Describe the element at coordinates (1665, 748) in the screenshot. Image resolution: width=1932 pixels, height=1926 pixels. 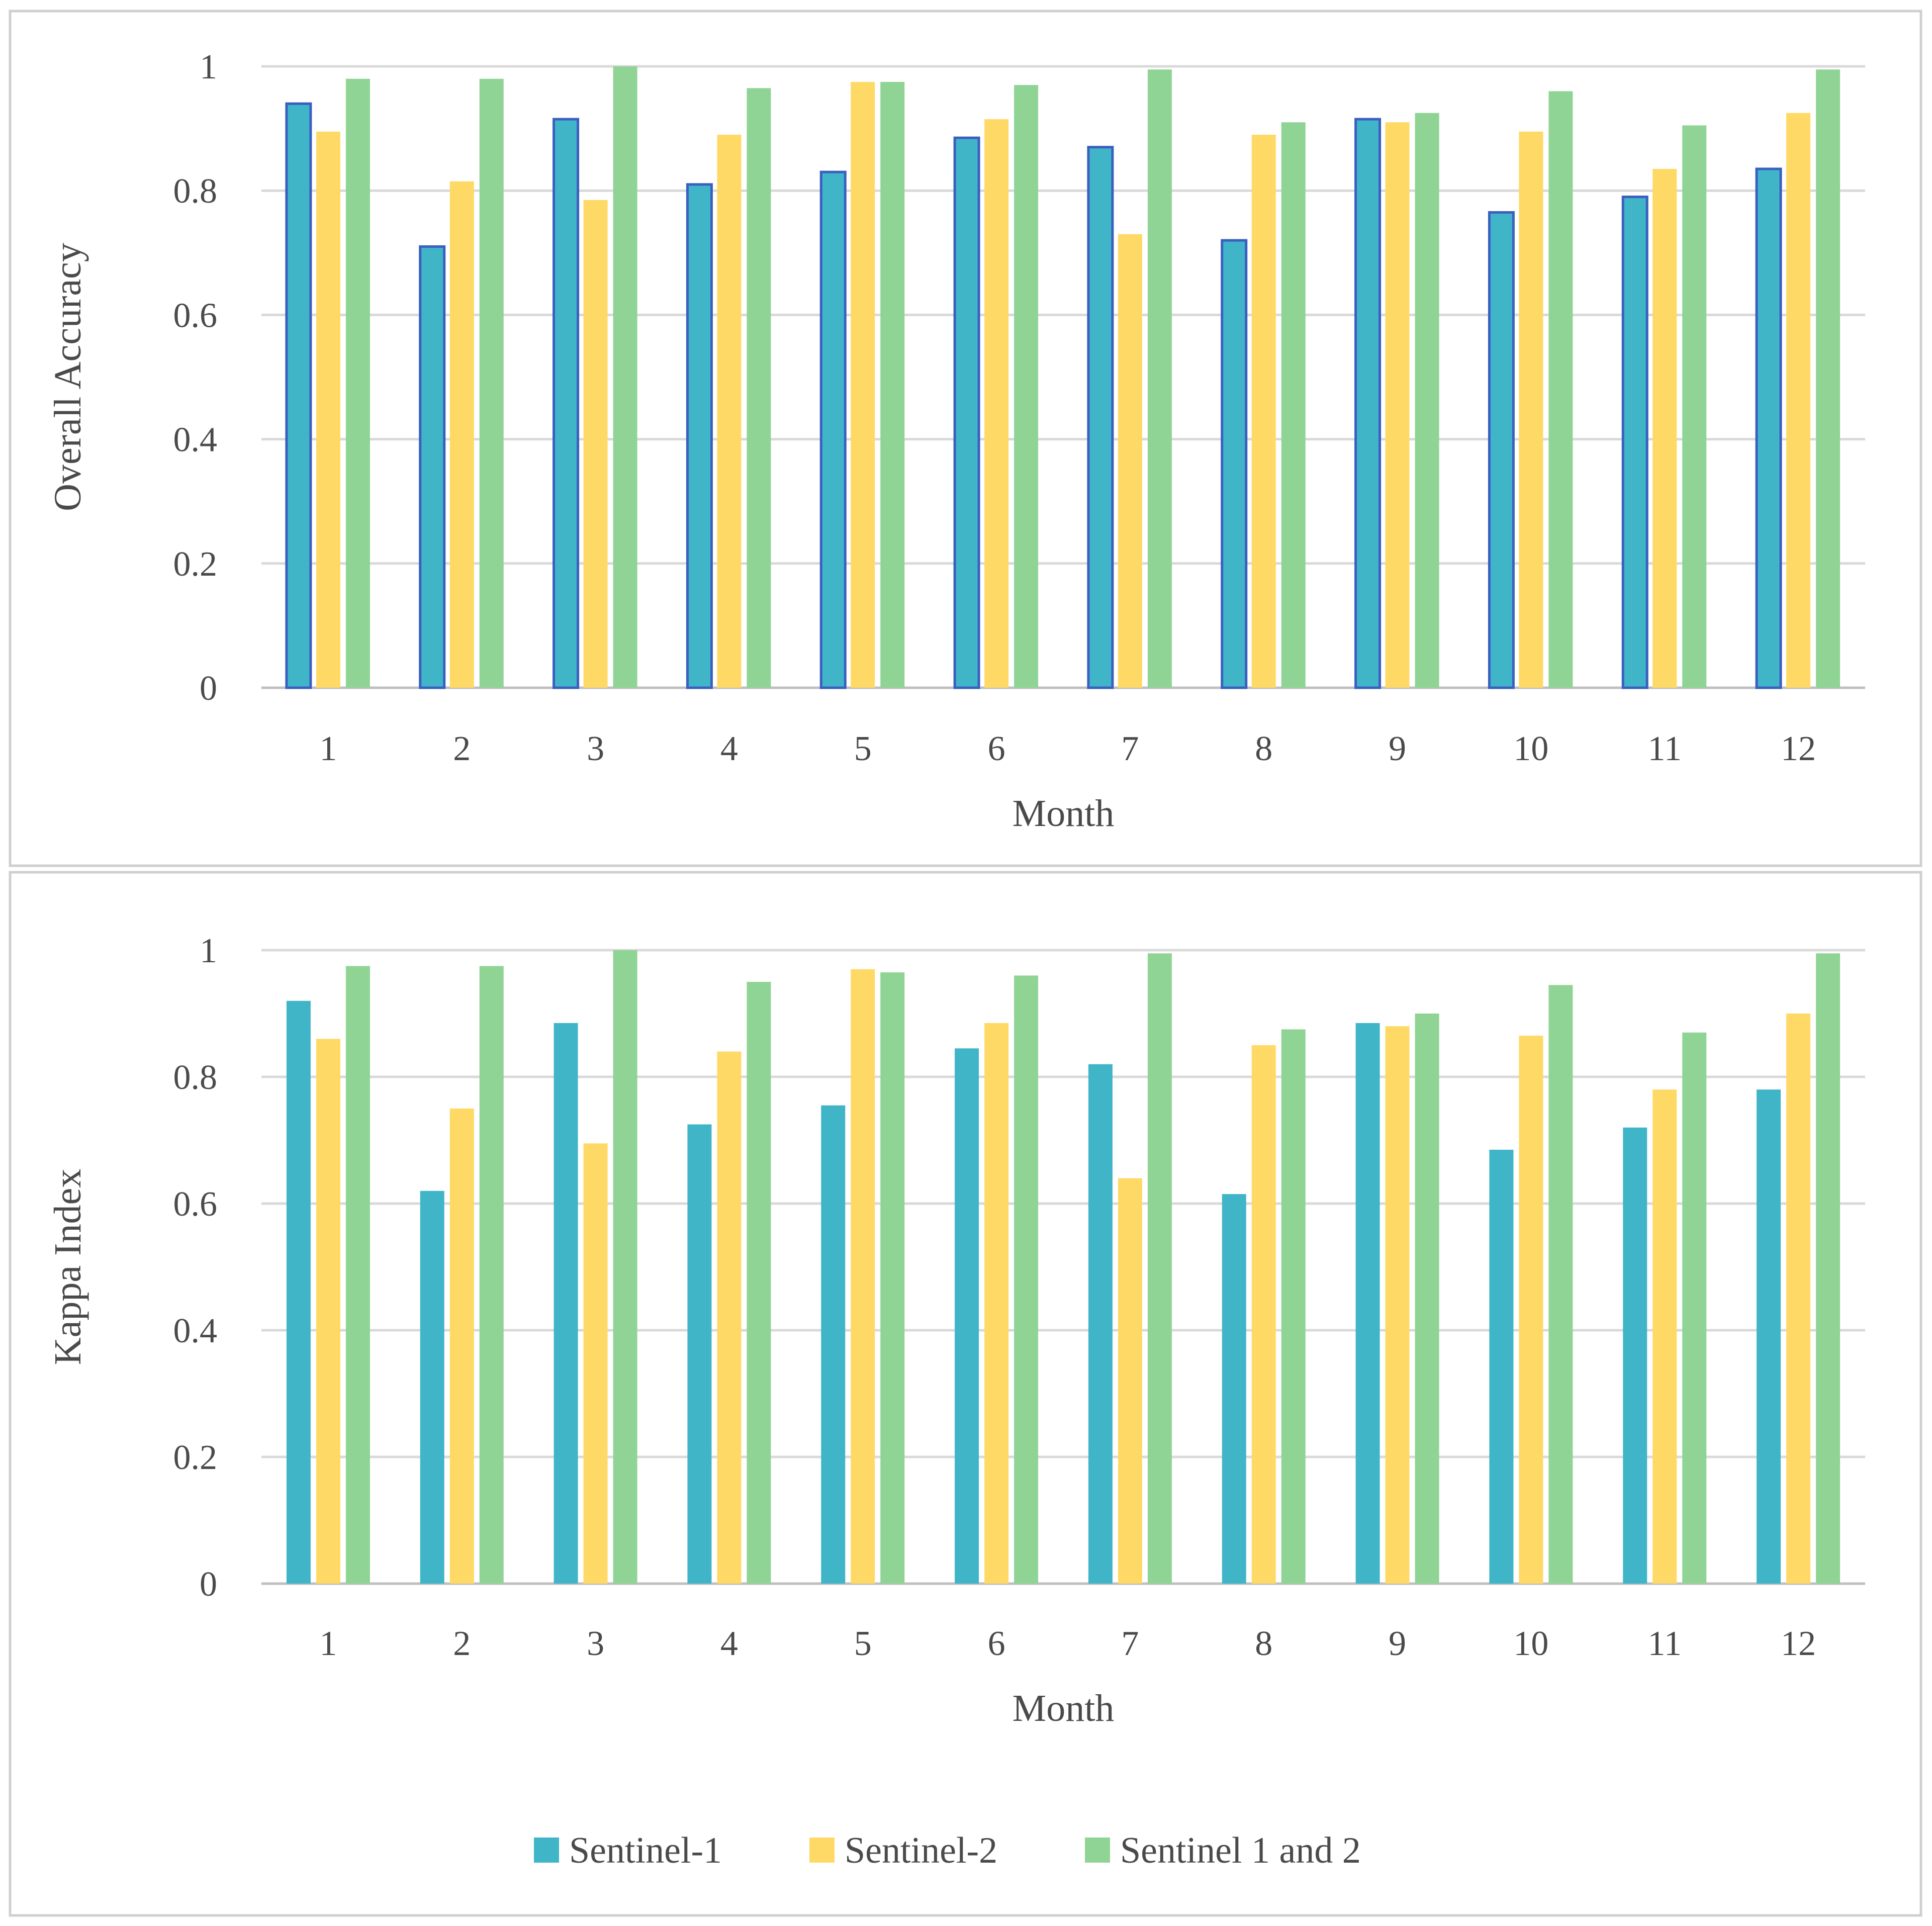
I see `x-tick-label: 11` at that location.